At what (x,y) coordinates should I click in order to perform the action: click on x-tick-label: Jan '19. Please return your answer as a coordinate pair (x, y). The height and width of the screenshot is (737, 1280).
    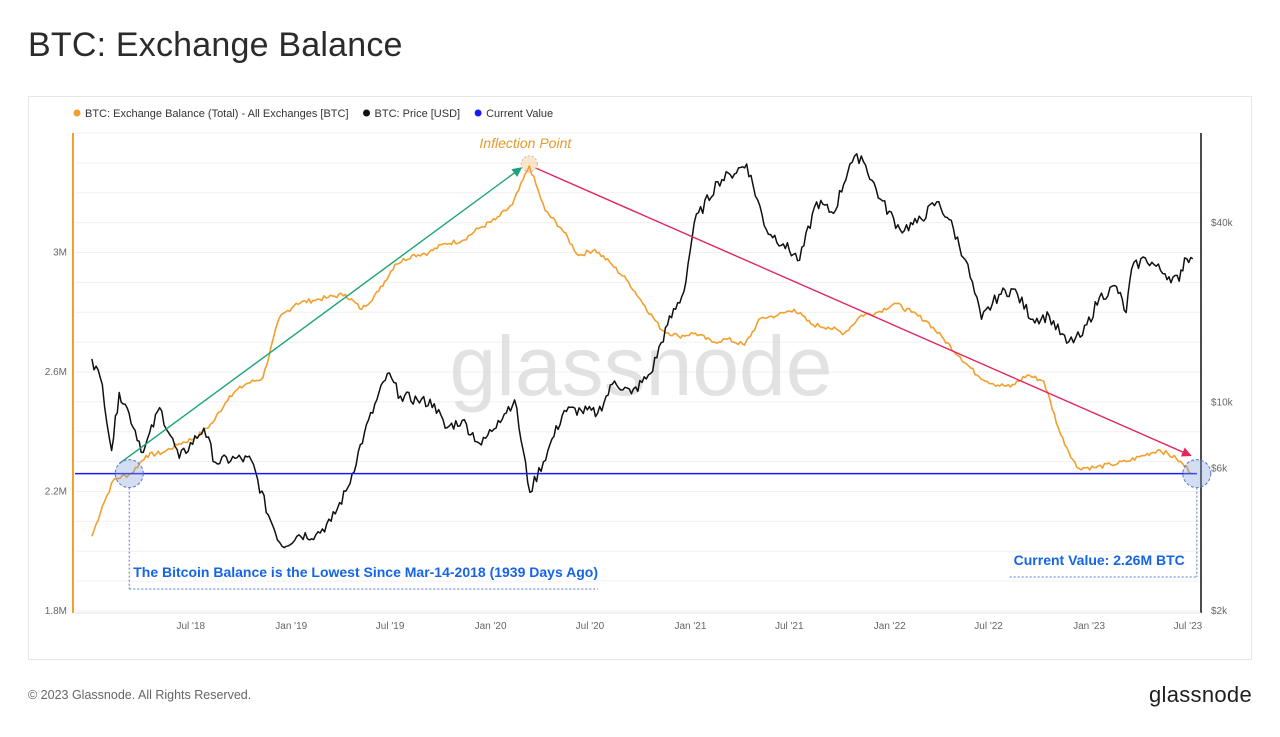
    Looking at the image, I should click on (291, 626).